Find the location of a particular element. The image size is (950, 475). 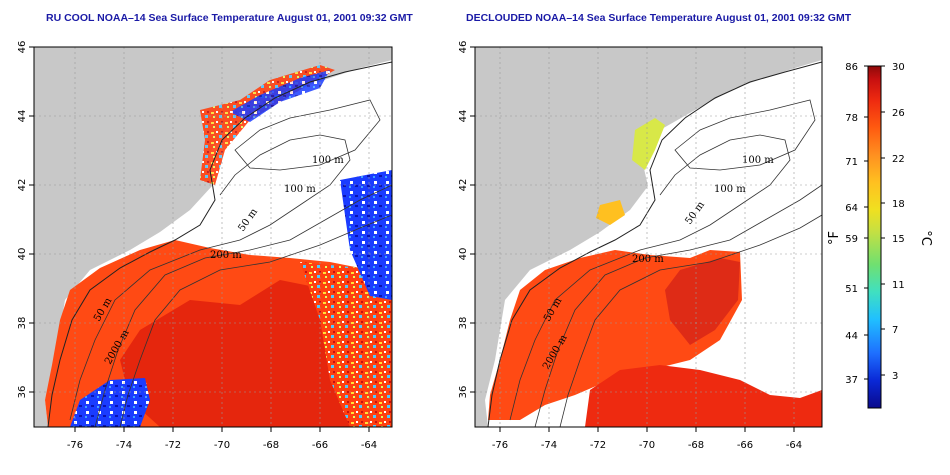

colorbar-gradient is located at coordinates (874, 237).